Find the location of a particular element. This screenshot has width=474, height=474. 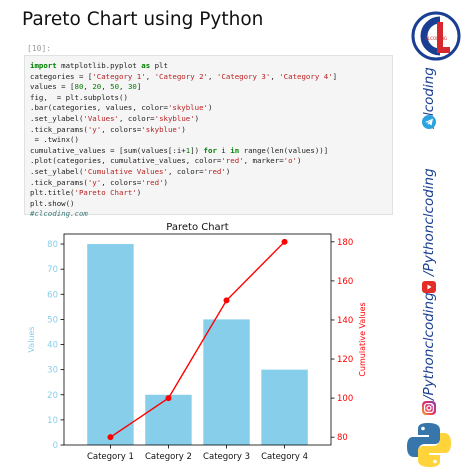

y-tick-label: 80 is located at coordinates (52, 245).